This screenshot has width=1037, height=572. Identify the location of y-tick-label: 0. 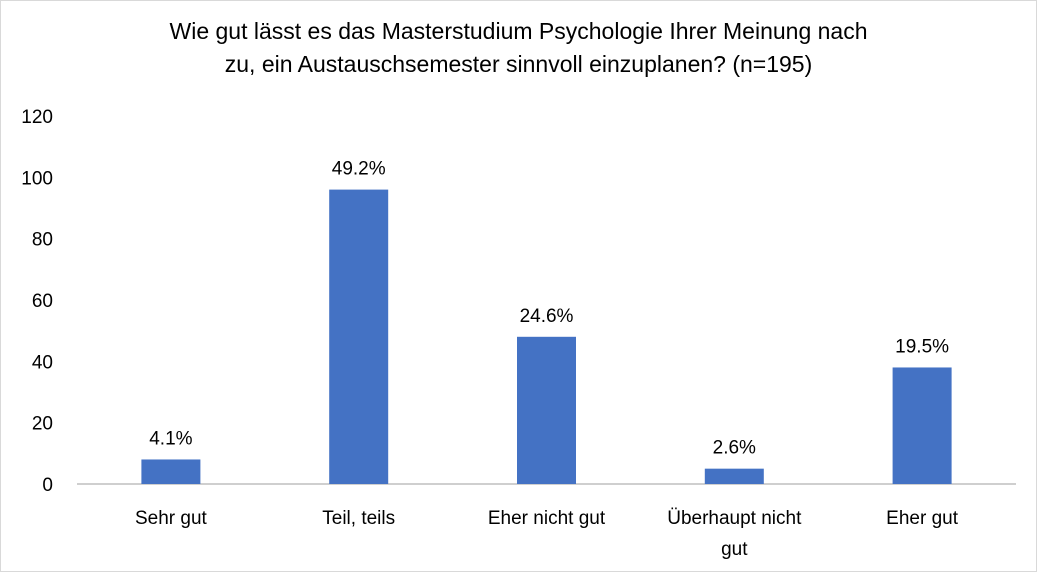
(47, 485).